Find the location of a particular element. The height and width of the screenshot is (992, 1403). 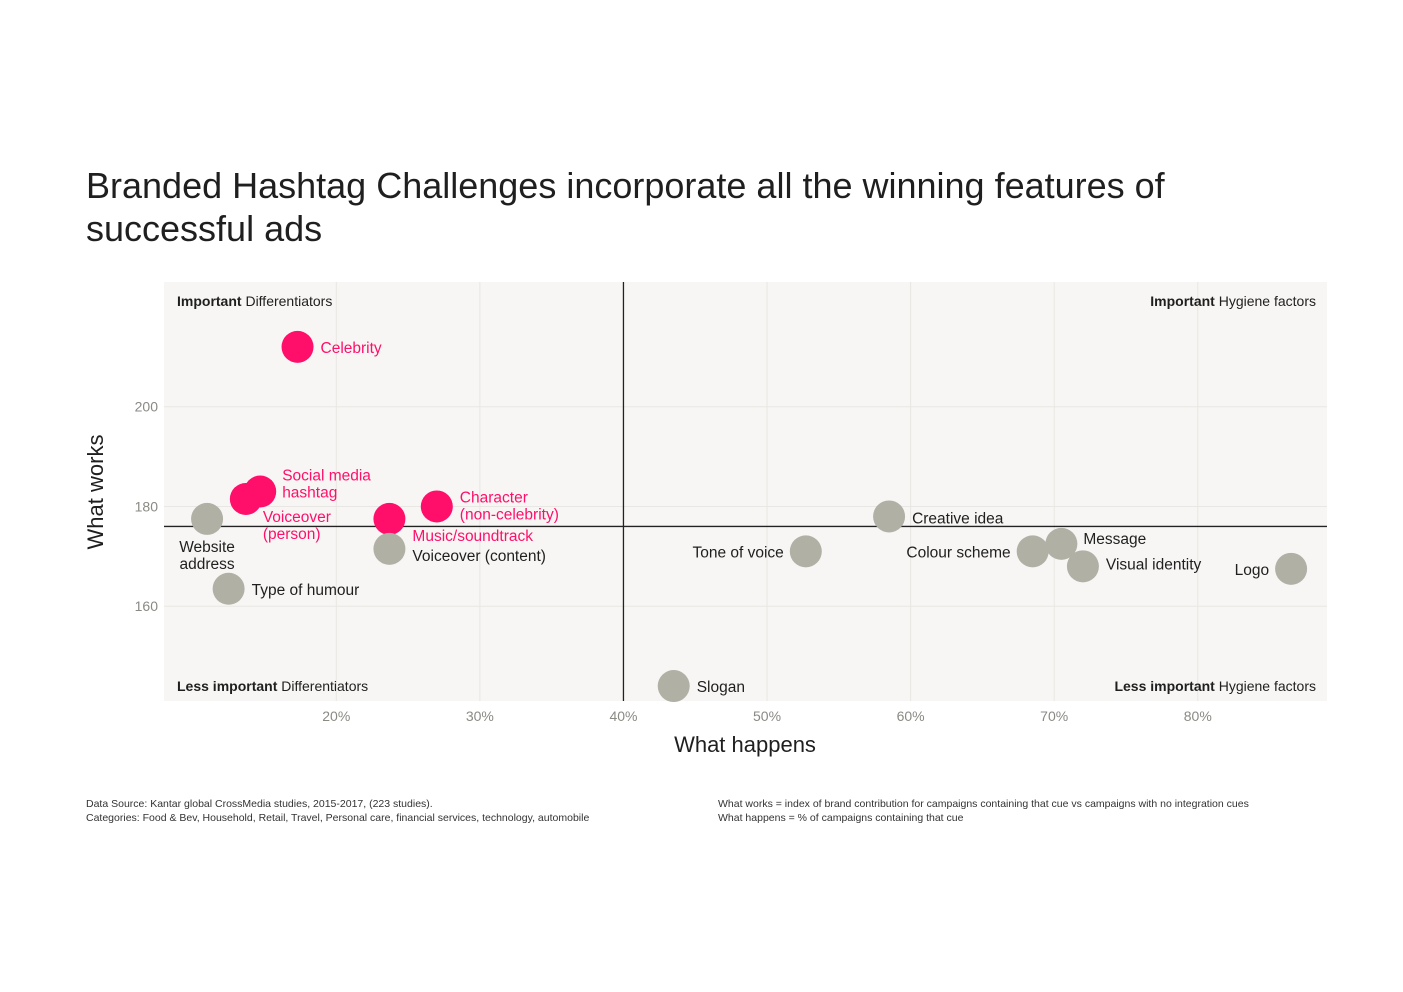

point-label-line: Website is located at coordinates (207, 547).